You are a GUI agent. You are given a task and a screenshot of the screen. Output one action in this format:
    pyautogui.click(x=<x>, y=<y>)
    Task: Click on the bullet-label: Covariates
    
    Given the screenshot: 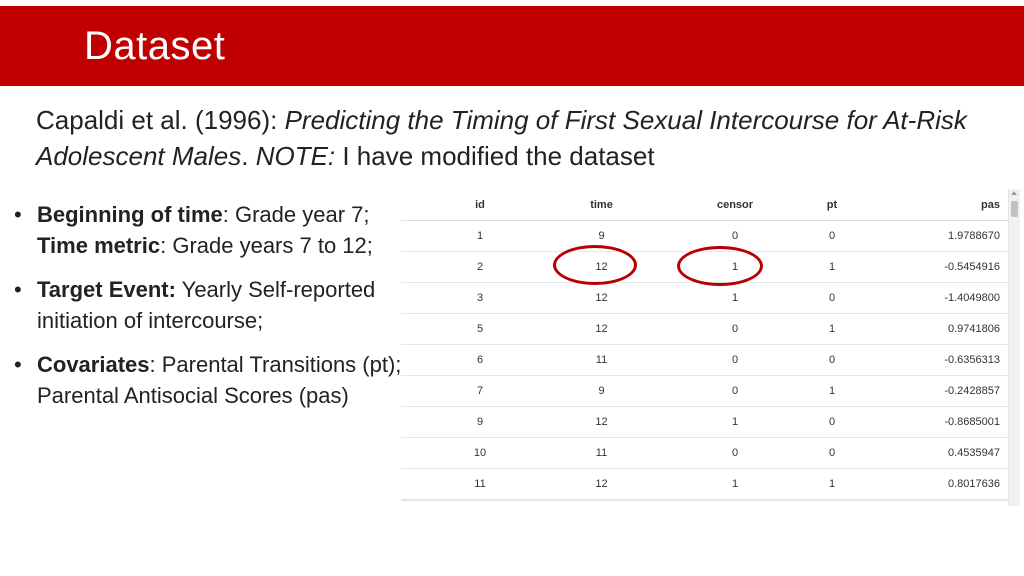 What is the action you would take?
    pyautogui.click(x=93, y=364)
    